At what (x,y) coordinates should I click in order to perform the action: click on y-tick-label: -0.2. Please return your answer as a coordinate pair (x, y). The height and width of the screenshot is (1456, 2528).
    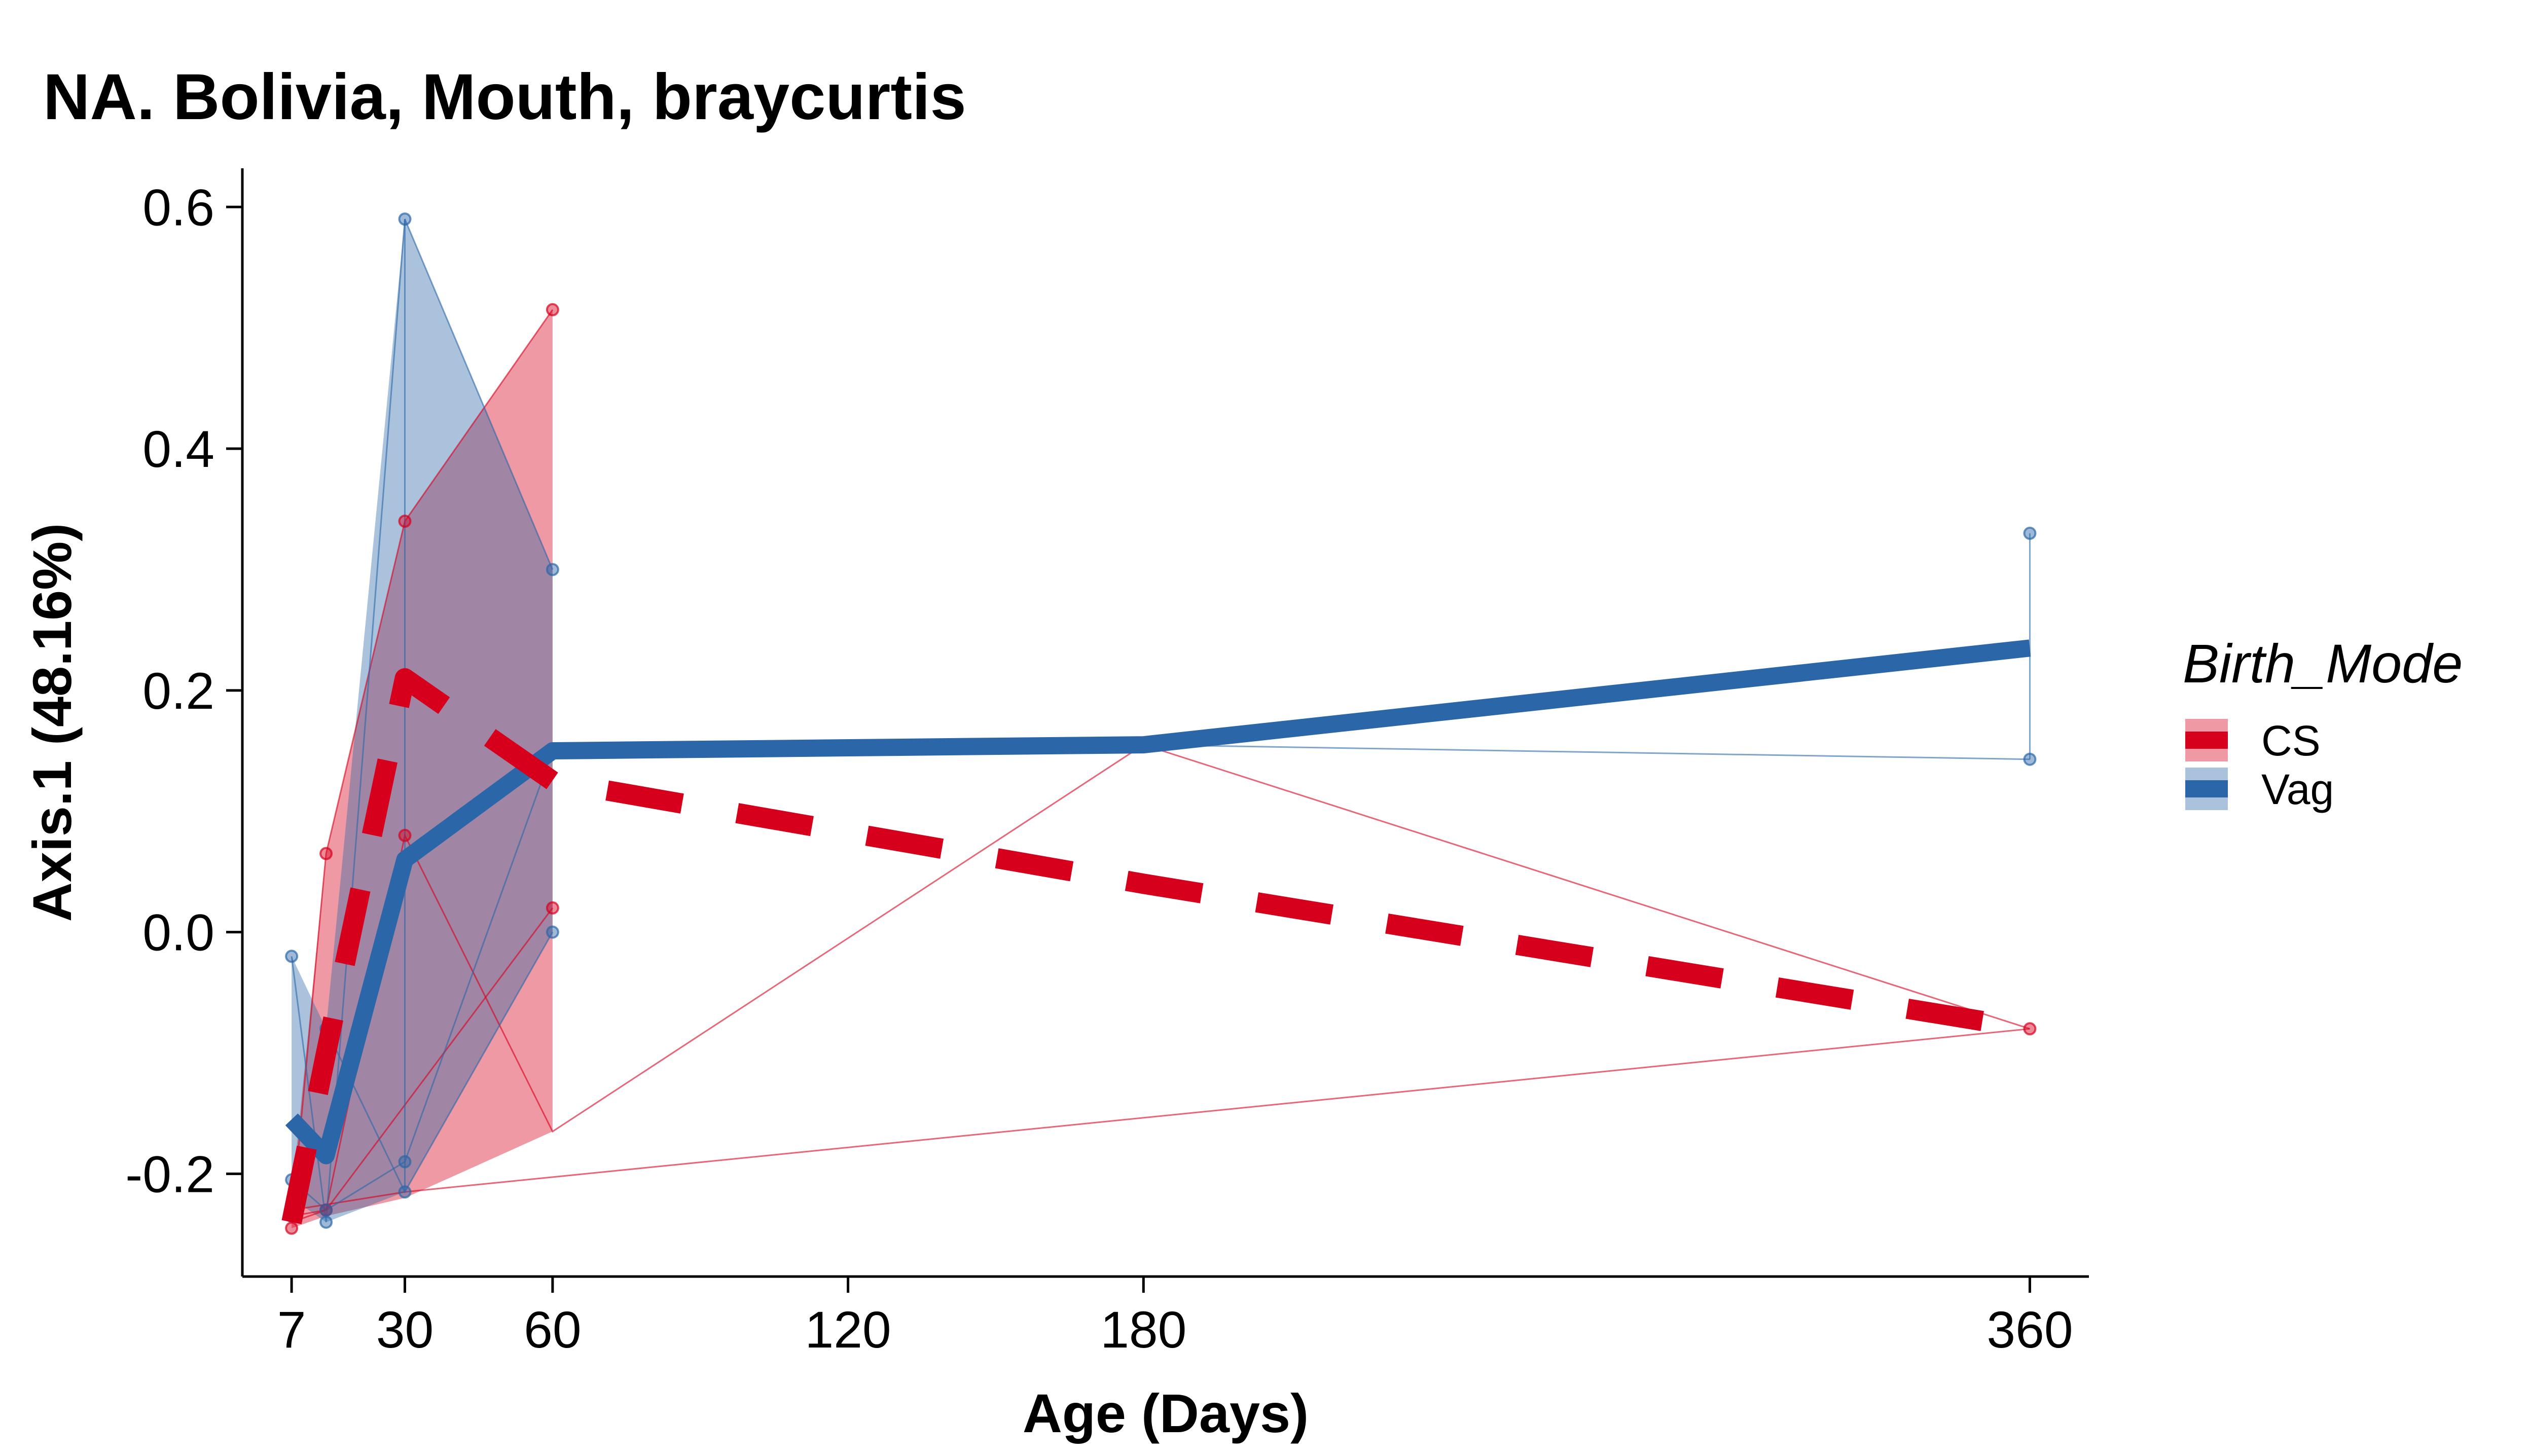
    Looking at the image, I should click on (170, 1174).